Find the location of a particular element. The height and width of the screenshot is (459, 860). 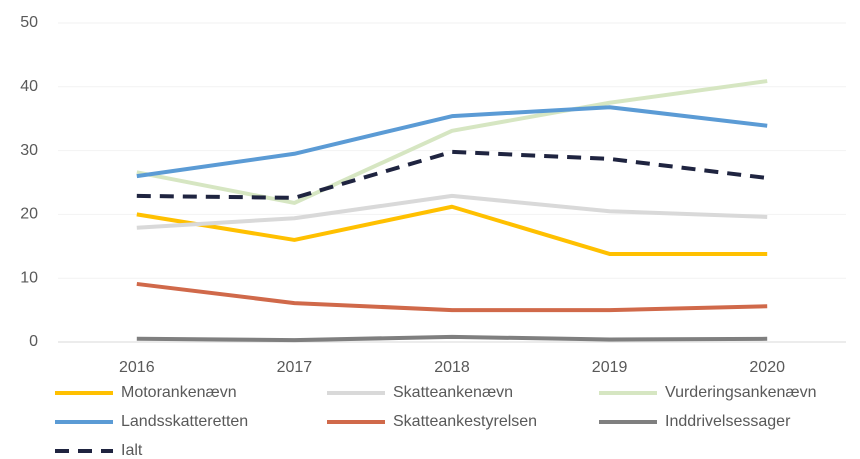

legend-label: Skatteankestyrelsen is located at coordinates (465, 421).